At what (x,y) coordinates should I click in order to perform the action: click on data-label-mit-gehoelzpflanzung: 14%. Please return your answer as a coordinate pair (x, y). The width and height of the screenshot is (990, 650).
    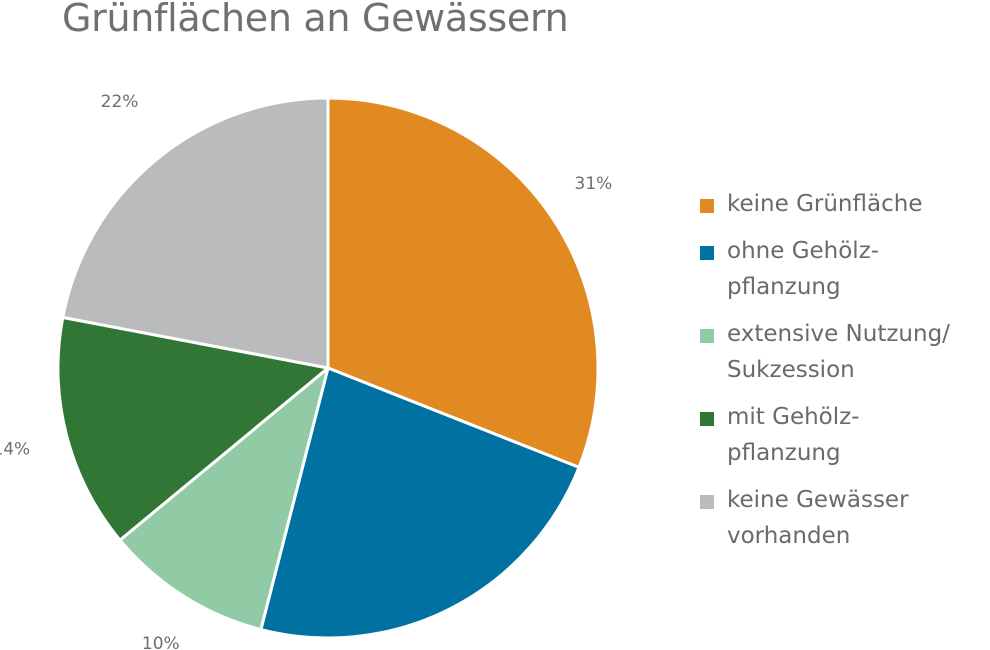
    Looking at the image, I should click on (15, 449).